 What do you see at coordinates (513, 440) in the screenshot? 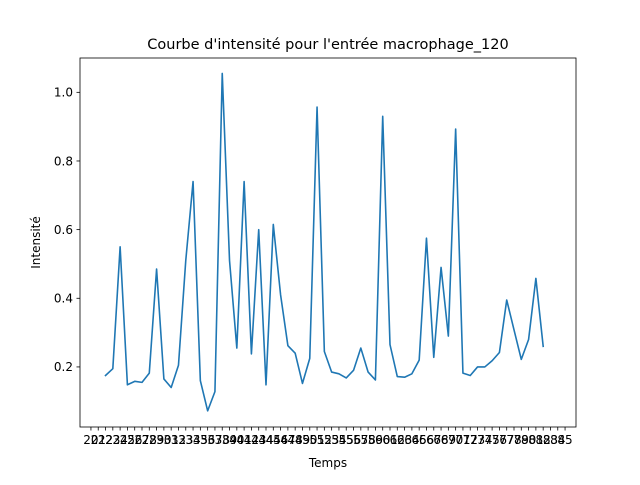
I see `x-tick-label: 78` at bounding box center [513, 440].